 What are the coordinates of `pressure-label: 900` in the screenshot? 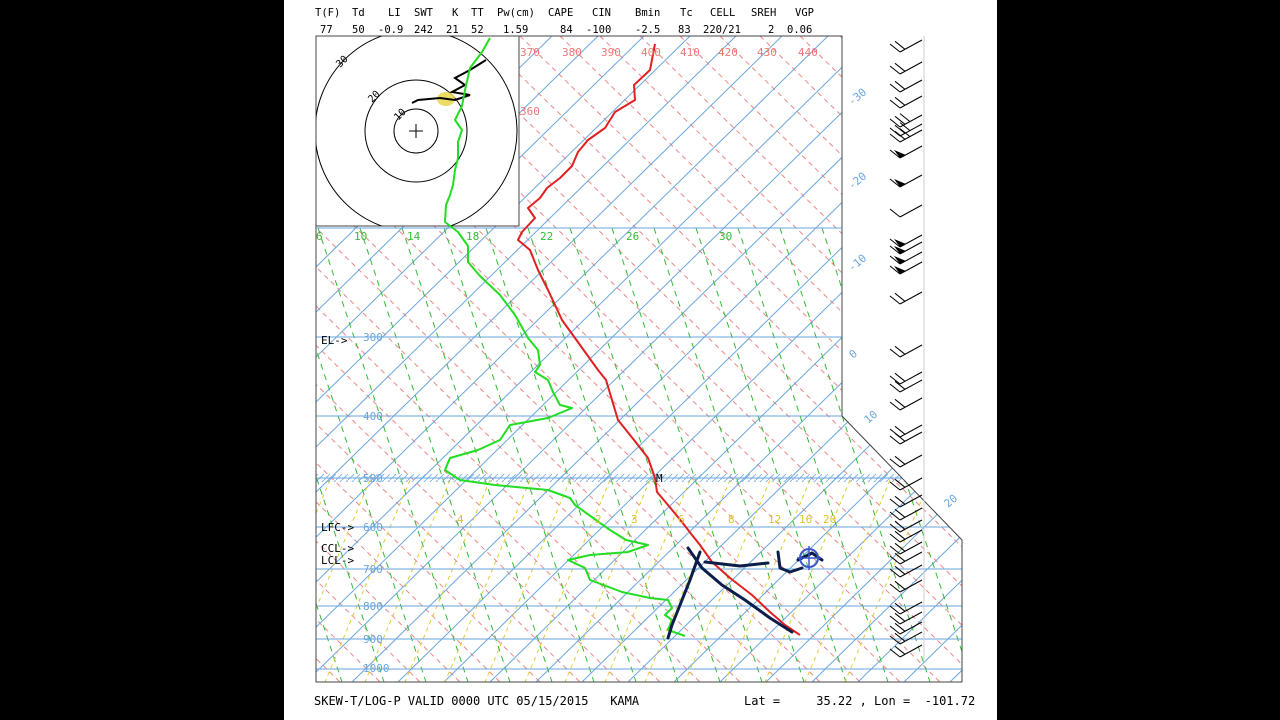 It's located at (373, 639).